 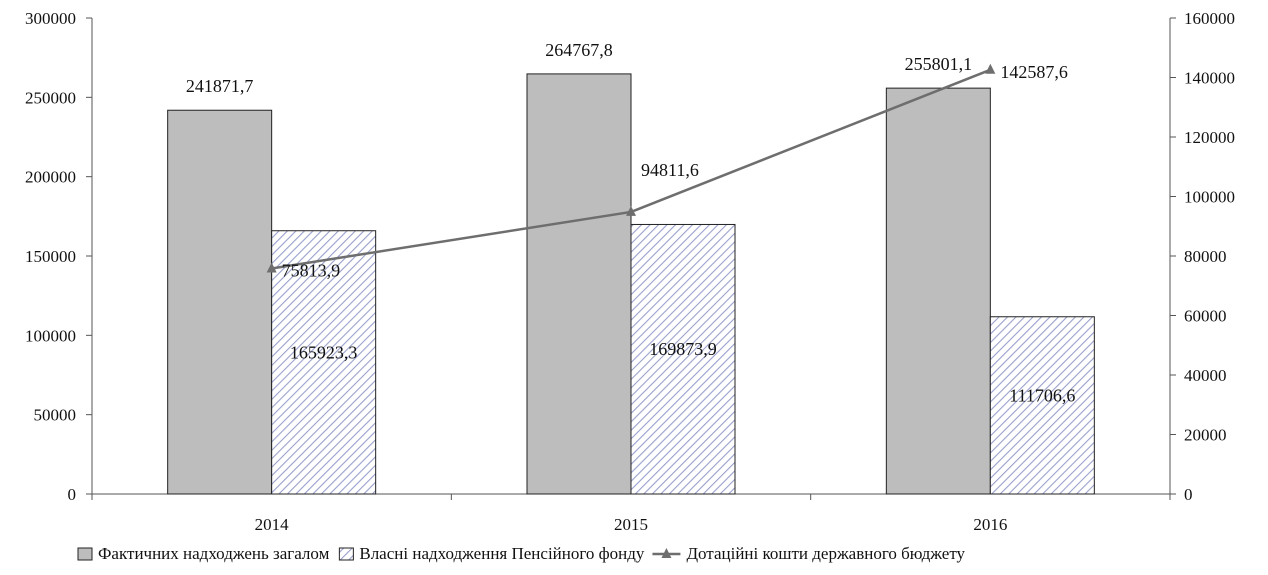 I want to click on y2-tick-label: 160000, so click(x=1209, y=18).